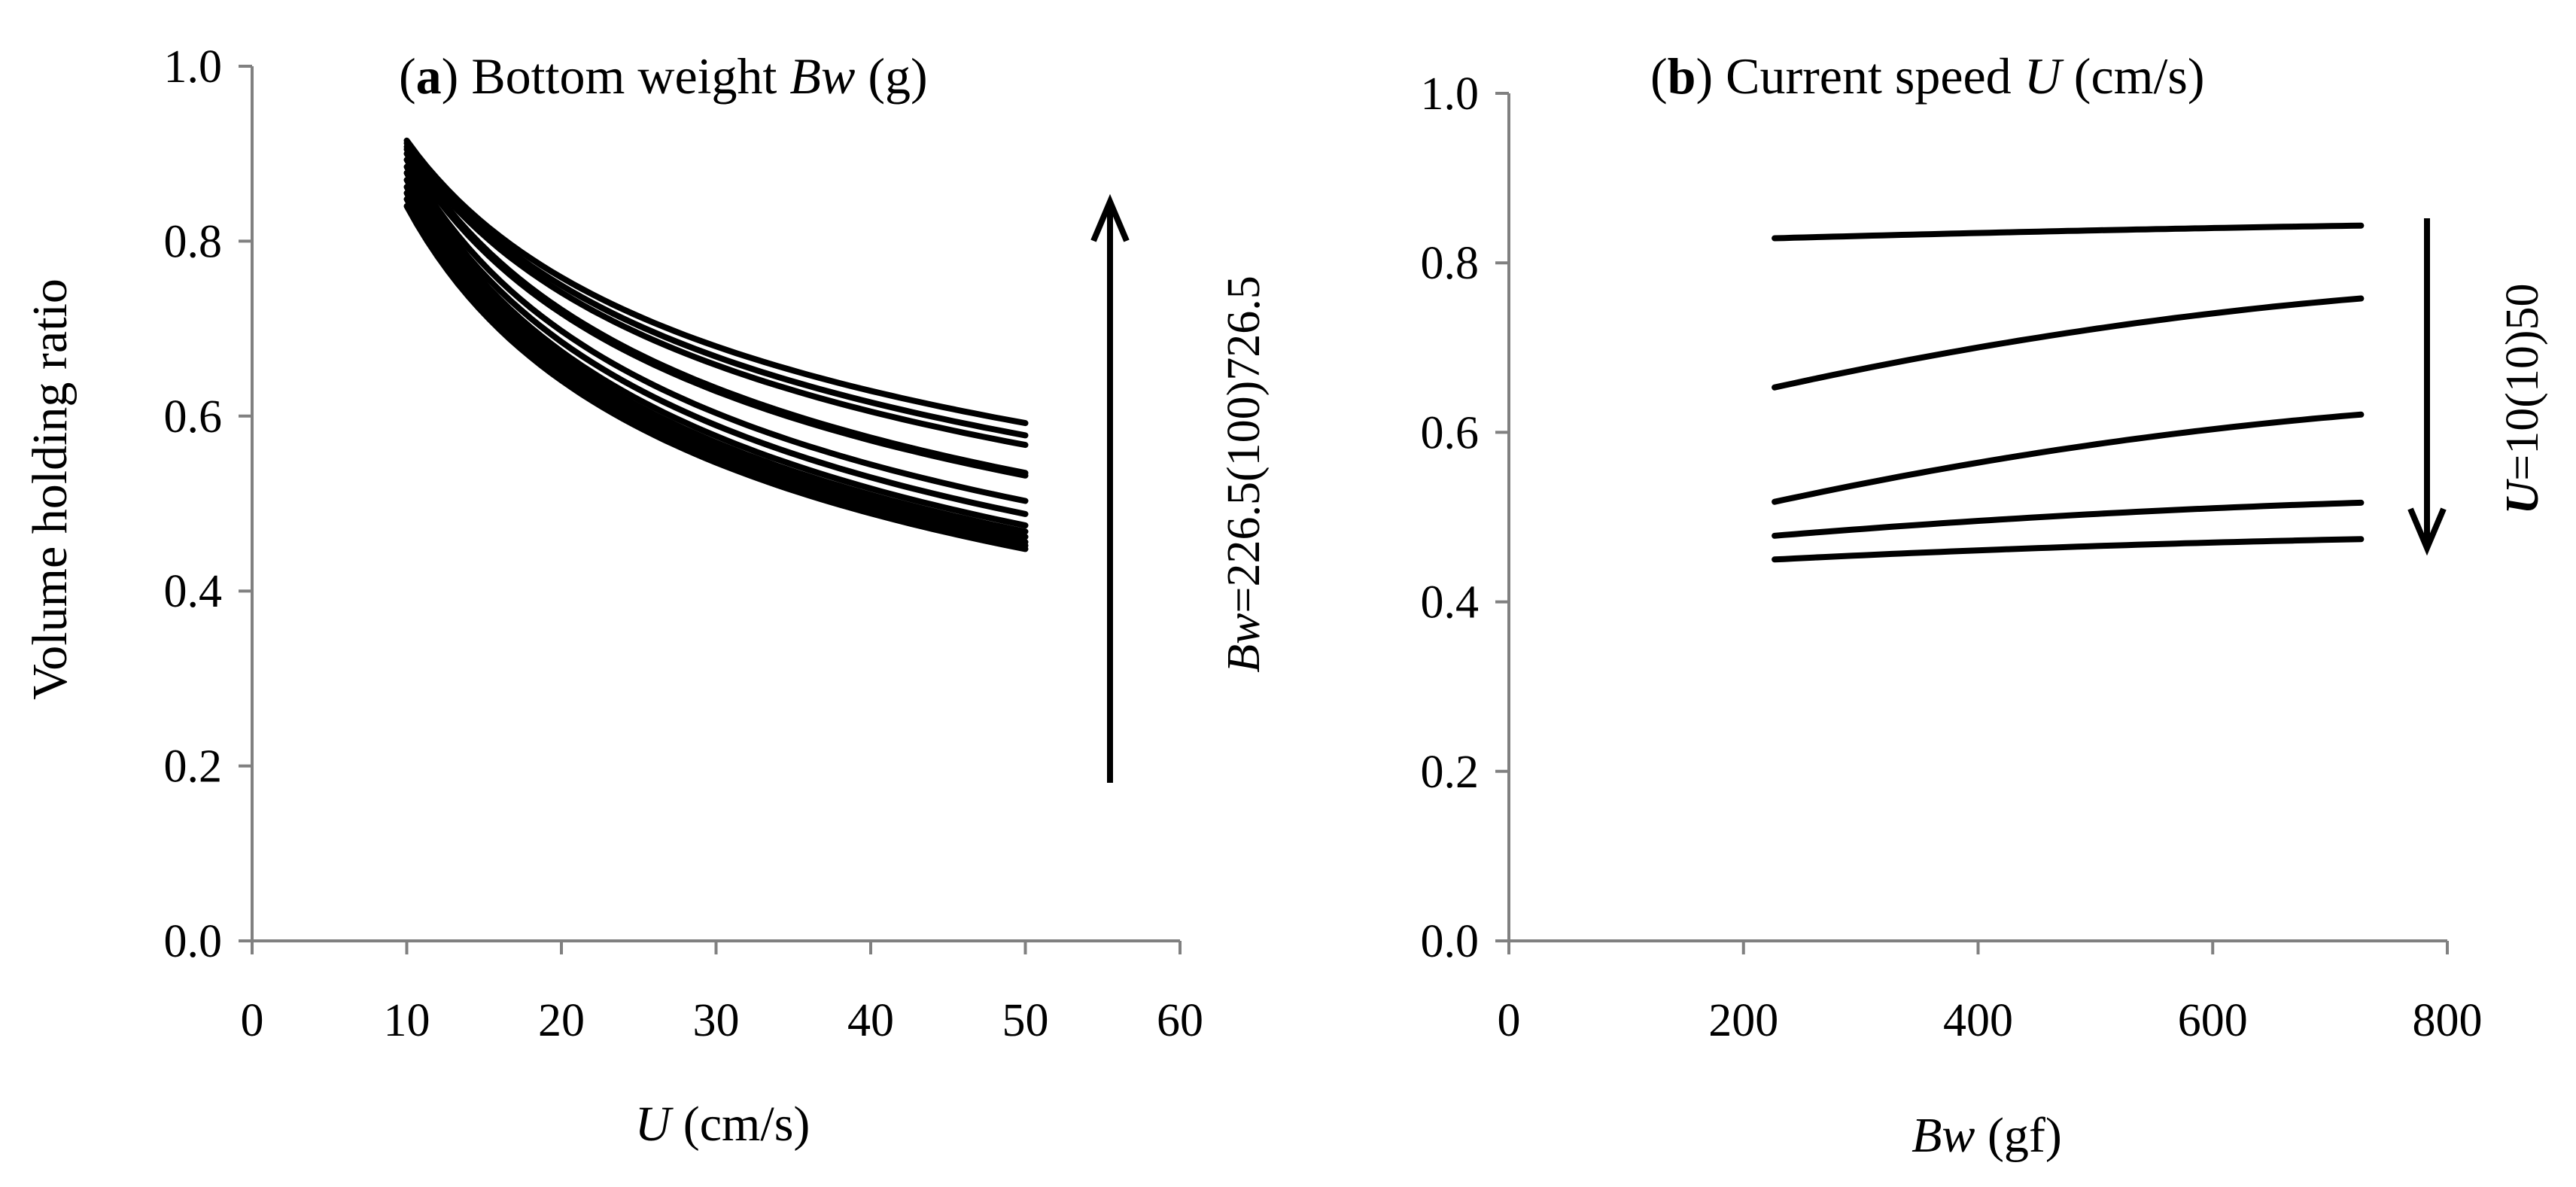 The height and width of the screenshot is (1187, 2576). I want to click on panel-b-x-tick-label: 800, so click(2448, 1020).